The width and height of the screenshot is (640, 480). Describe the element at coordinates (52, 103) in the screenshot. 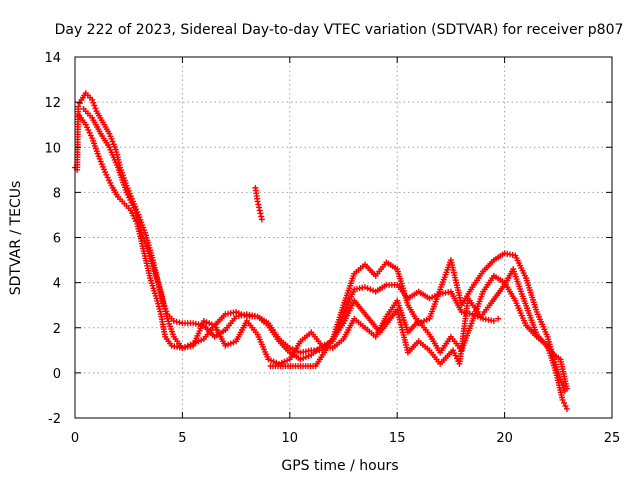

I see `y-tick-label: 12` at that location.